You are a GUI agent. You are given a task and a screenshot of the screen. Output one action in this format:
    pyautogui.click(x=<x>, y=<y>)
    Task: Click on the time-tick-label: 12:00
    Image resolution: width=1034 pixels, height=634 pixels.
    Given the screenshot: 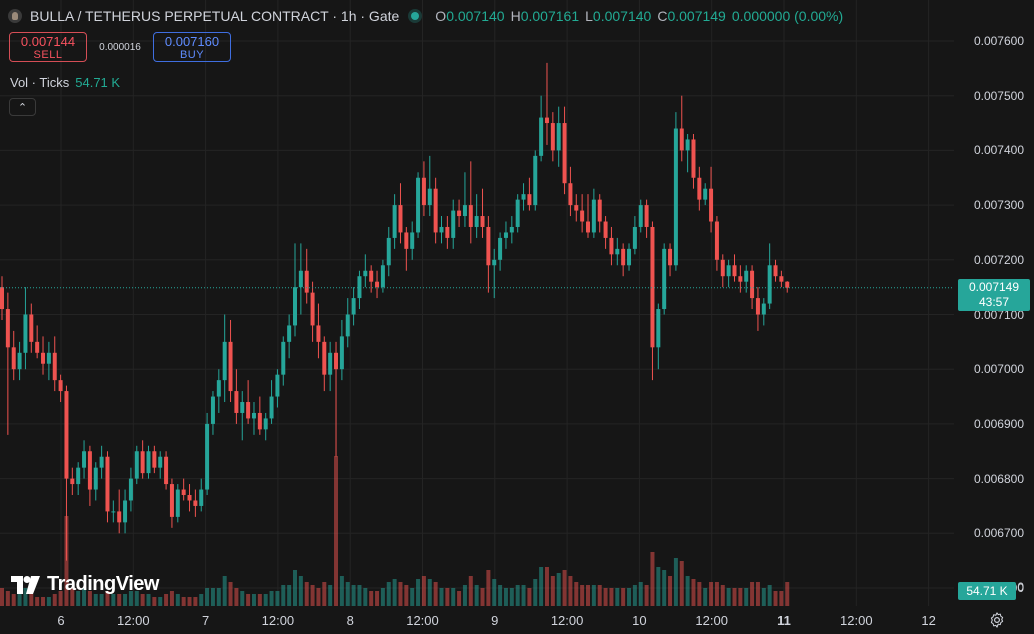 What is the action you would take?
    pyautogui.click(x=133, y=620)
    